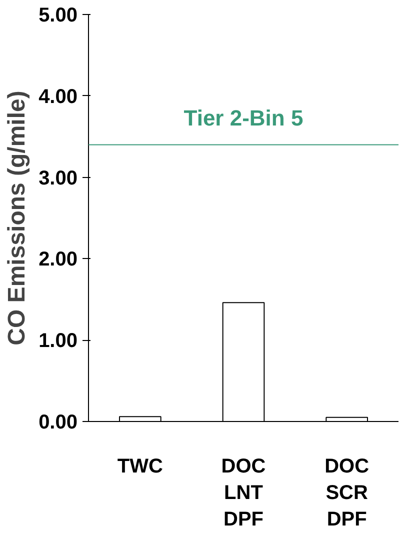 The width and height of the screenshot is (404, 533). What do you see at coordinates (347, 493) in the screenshot?
I see `x-tick-label: DOC SCR DPF` at bounding box center [347, 493].